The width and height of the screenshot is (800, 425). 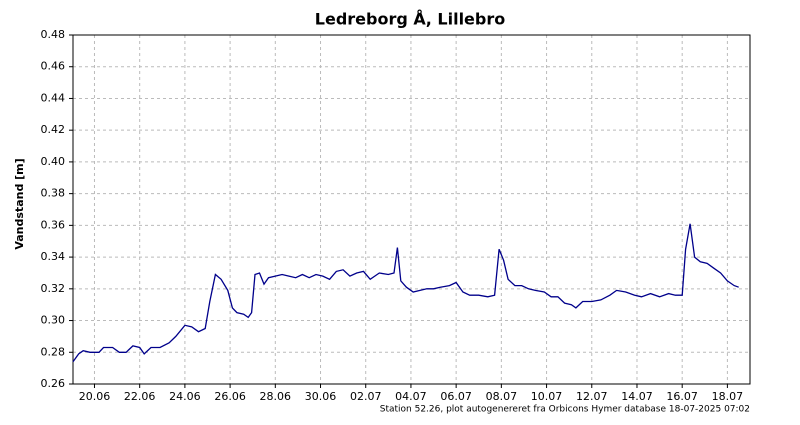 I want to click on y-tick-label: 0.32, so click(x=53, y=288).